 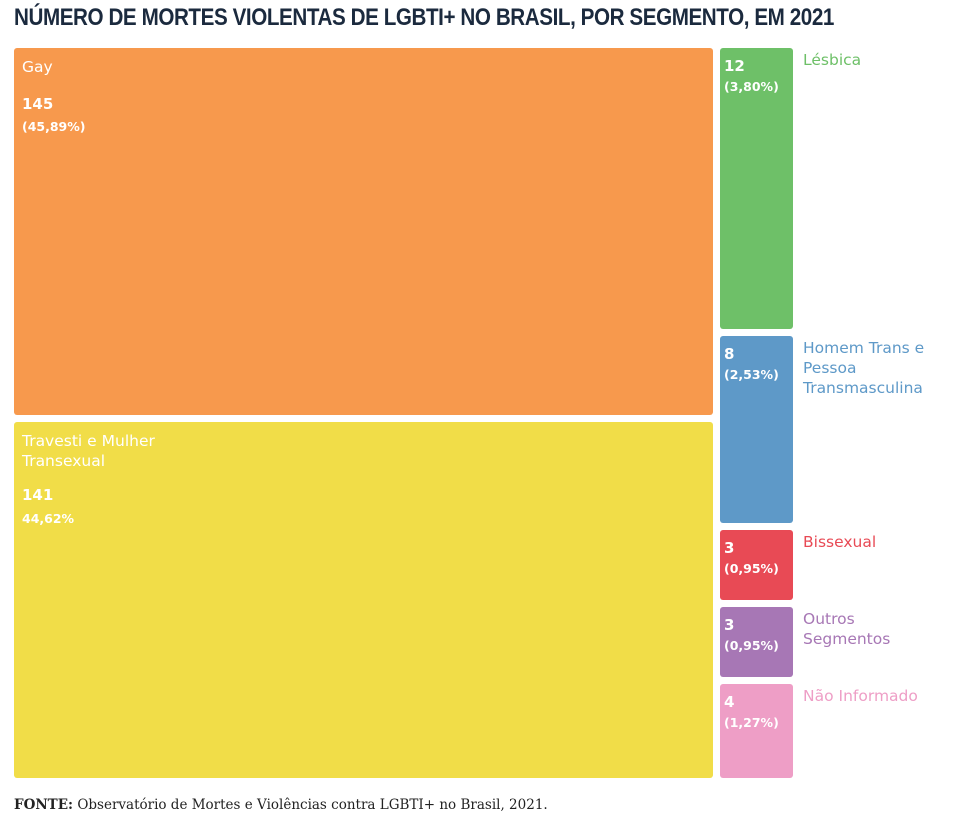 What do you see at coordinates (729, 548) in the screenshot?
I see `tile-bissexual-value: 3` at bounding box center [729, 548].